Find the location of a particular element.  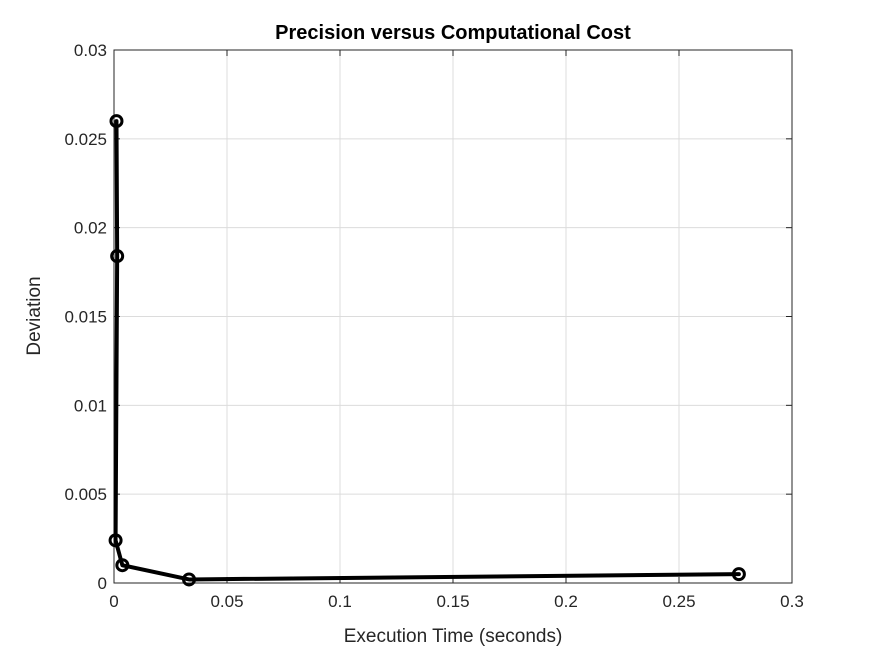

x-tick-label: 0.2 is located at coordinates (566, 601).